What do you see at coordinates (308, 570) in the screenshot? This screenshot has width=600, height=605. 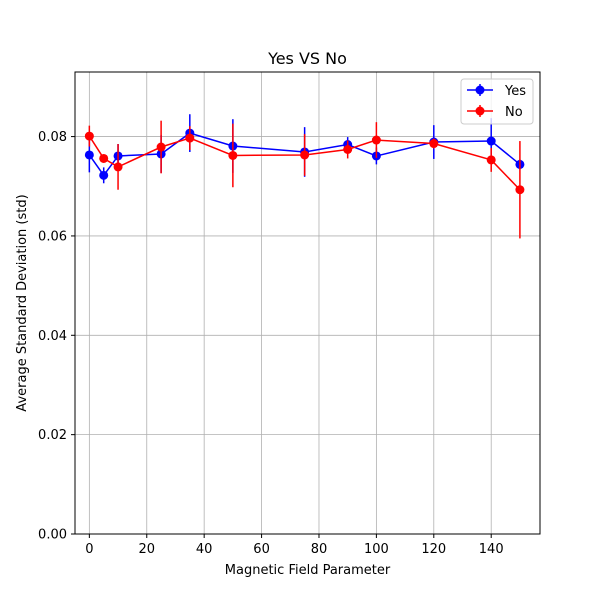 I see `x-axis-label: Magnetic Field Parameter` at bounding box center [308, 570].